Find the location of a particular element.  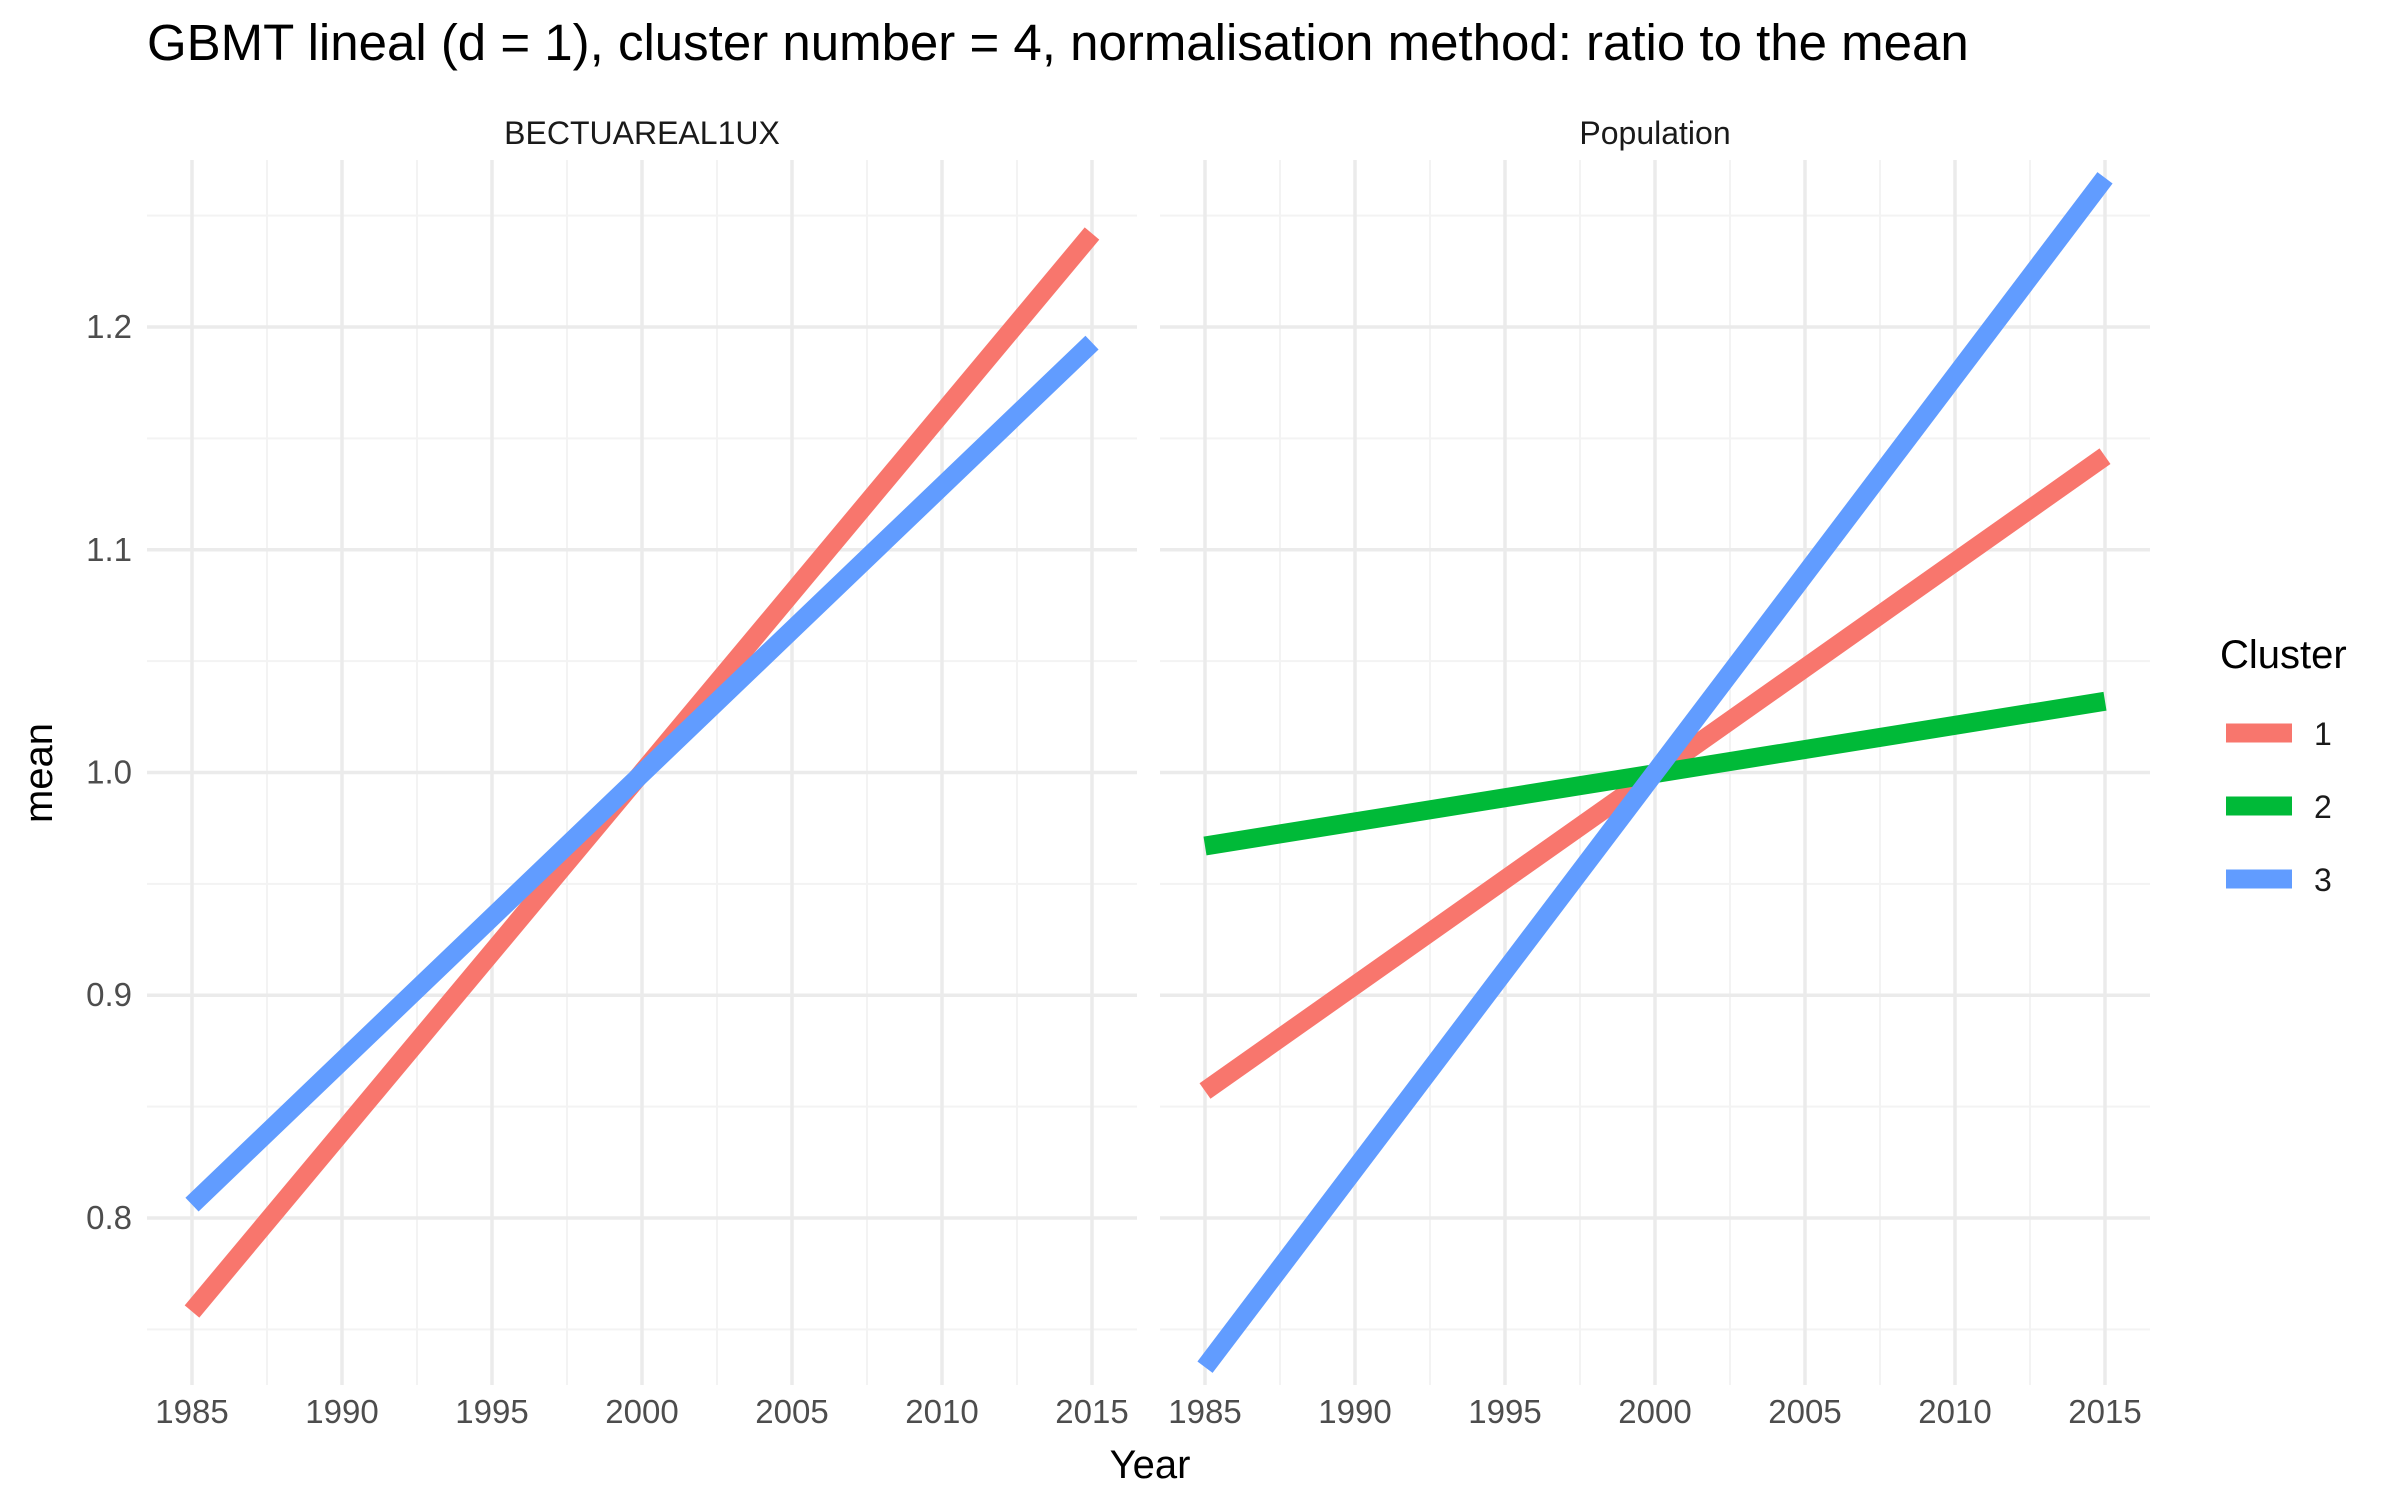

y-tick-label: 1.1 is located at coordinates (109, 549).